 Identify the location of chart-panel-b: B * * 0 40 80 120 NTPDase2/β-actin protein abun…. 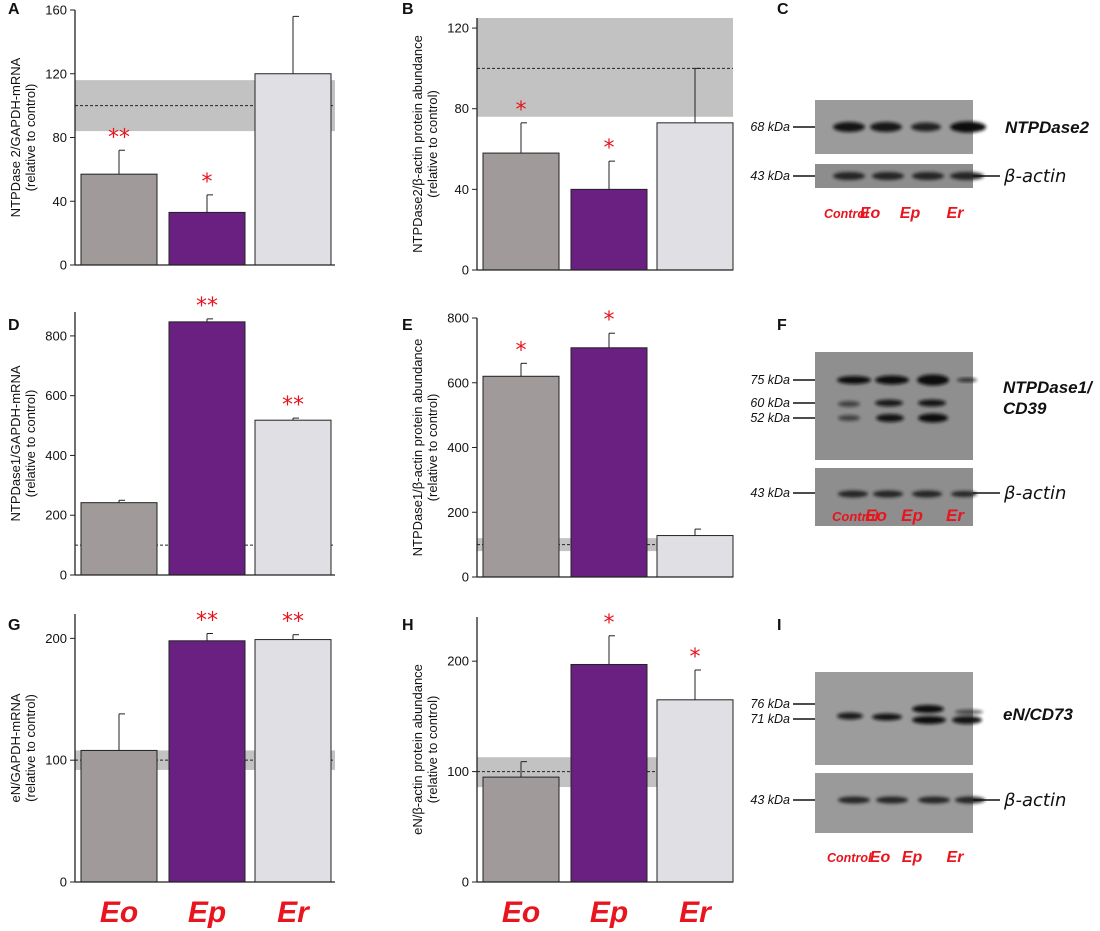
(568, 139).